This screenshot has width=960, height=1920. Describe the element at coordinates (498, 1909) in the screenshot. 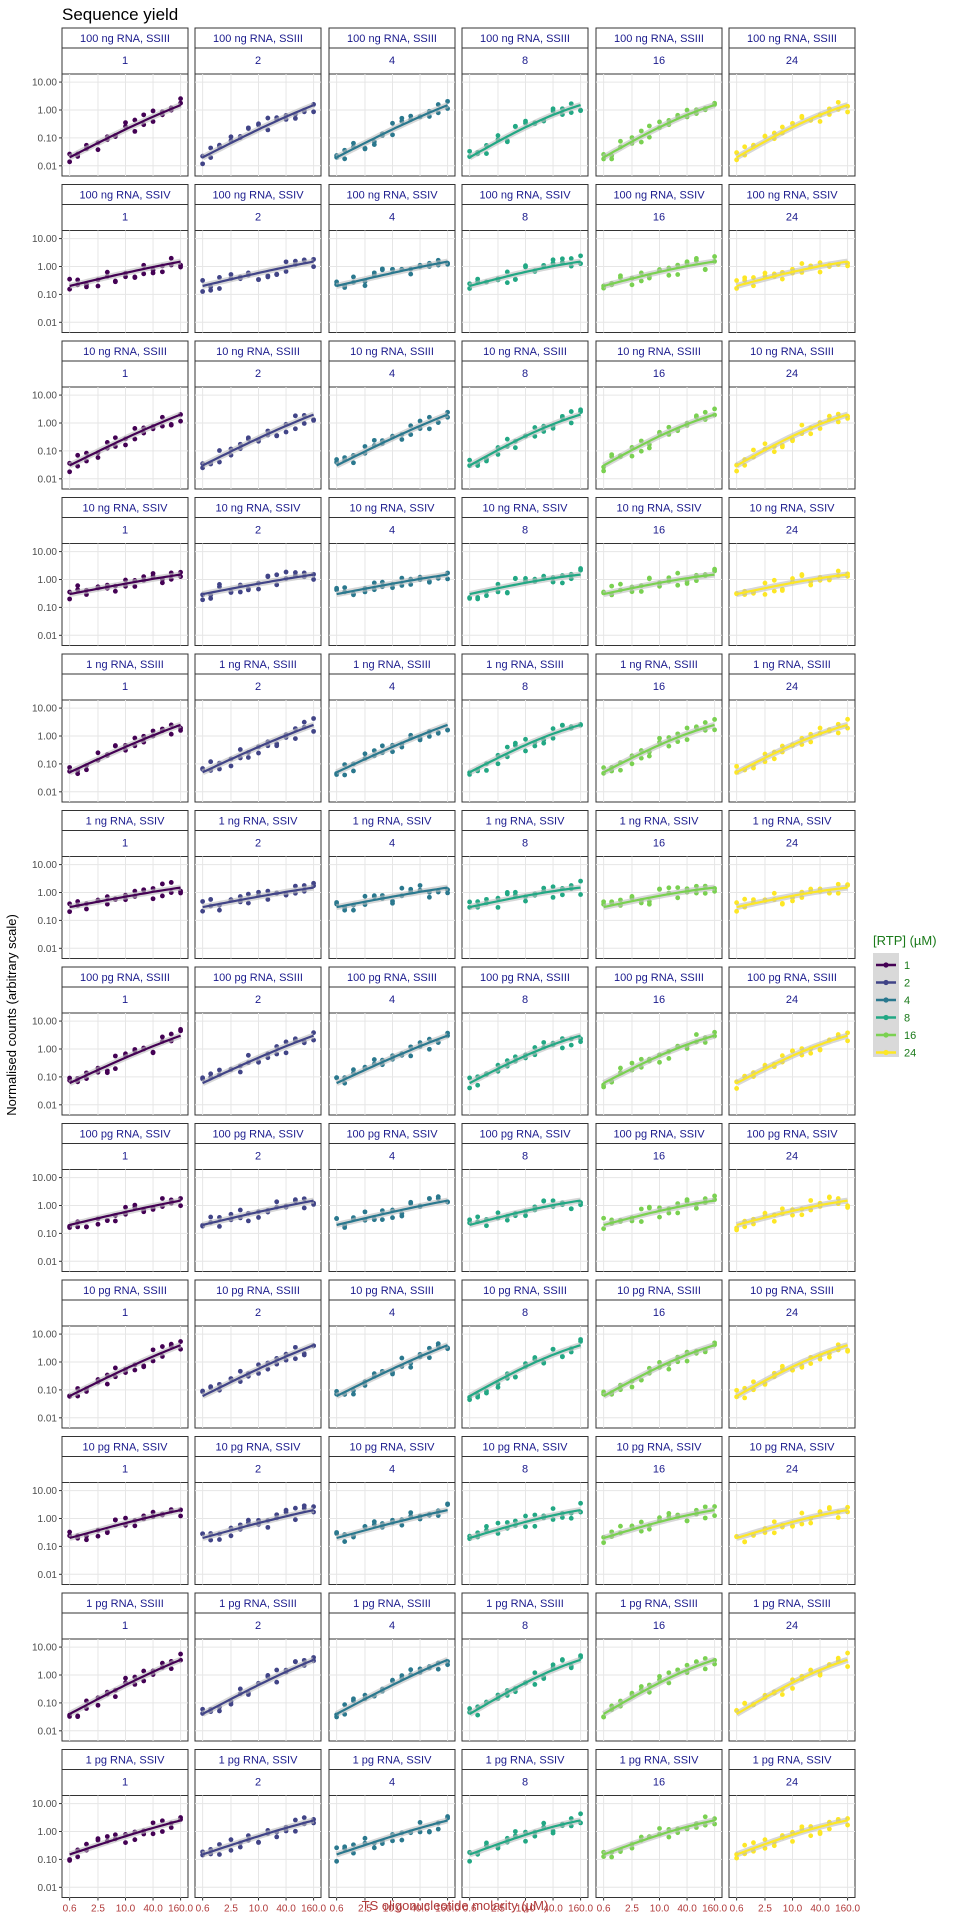

I see `x-tick-label: 2.5` at that location.